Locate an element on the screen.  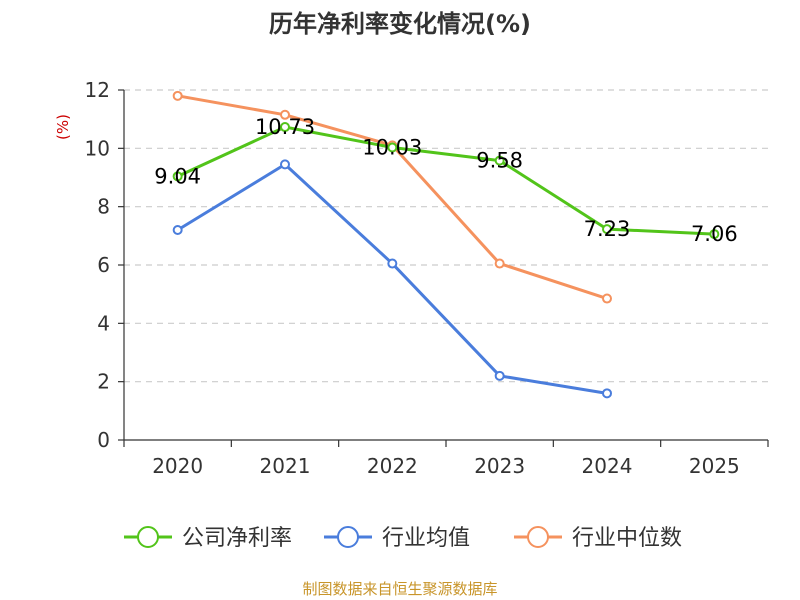
y-tick-label-12: 12 is located at coordinates (97, 90).